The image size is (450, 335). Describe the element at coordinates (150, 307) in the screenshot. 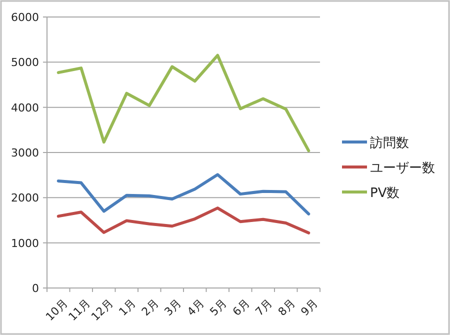

I see `x-tick-label: 2月` at that location.